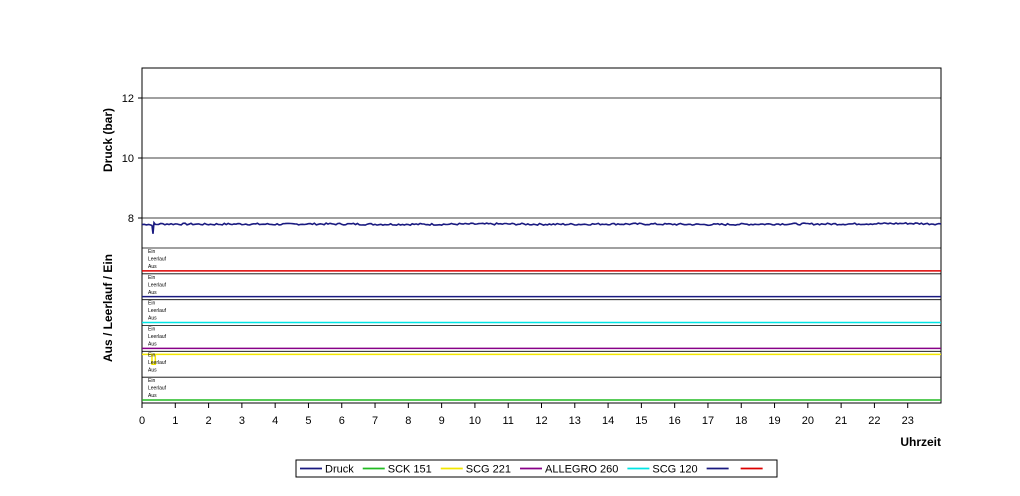 This screenshot has height=496, width=1020. Describe the element at coordinates (108, 308) in the screenshot. I see `y-axis-label-lower: Aus / Leerlauf / Ein` at that location.